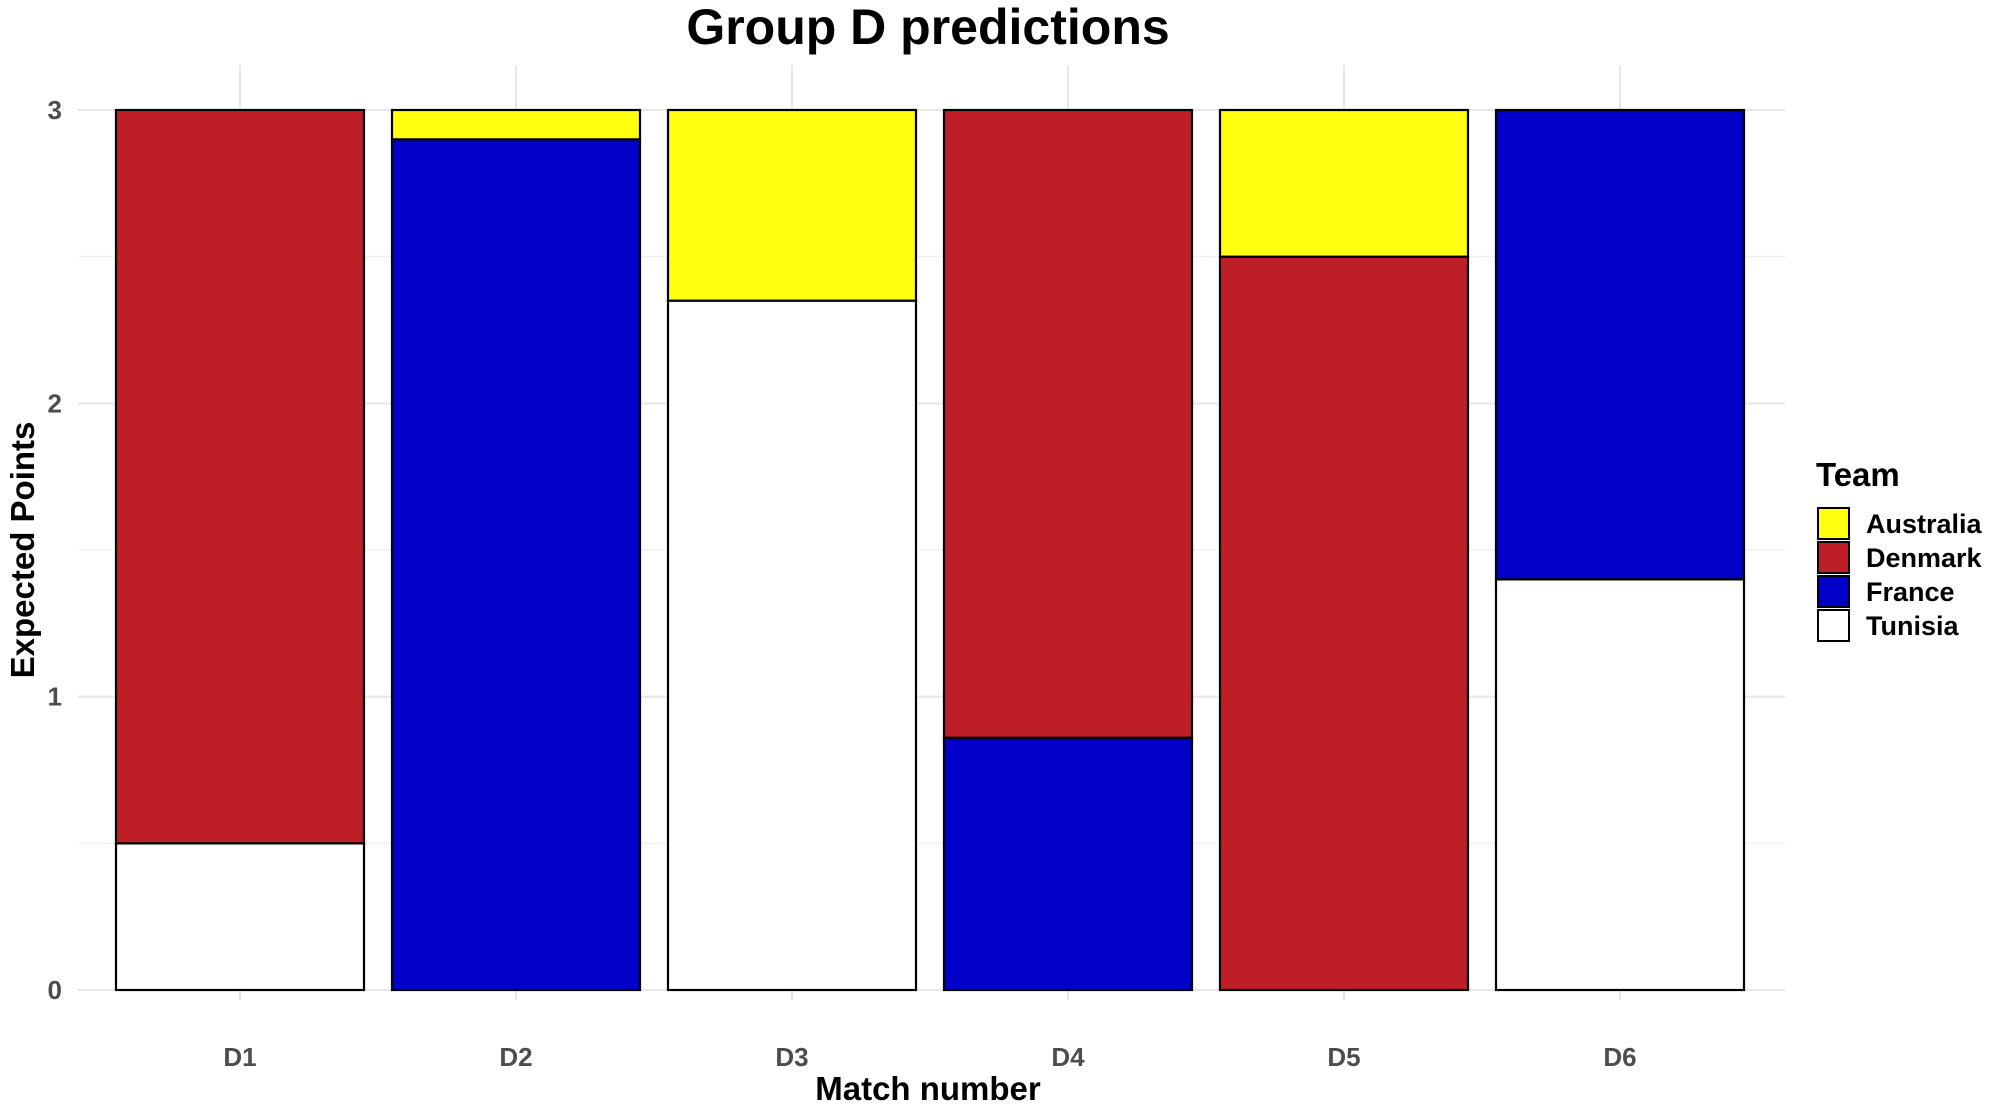  Describe the element at coordinates (239, 1057) in the screenshot. I see `x-tick-label: D1` at that location.